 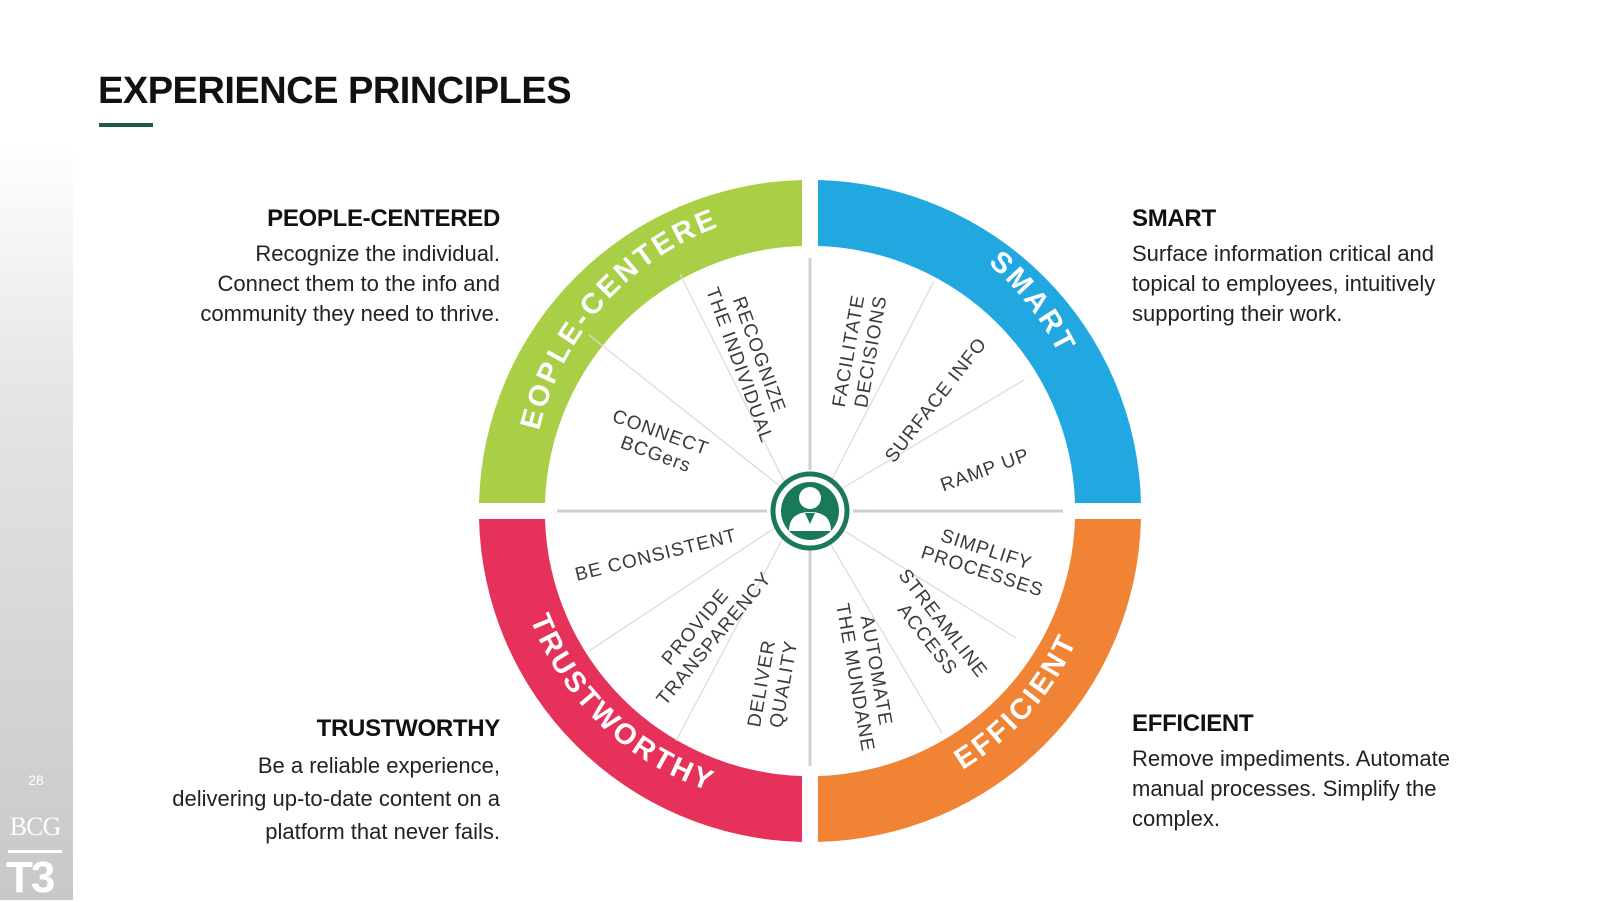 I want to click on t3-logo: T3, so click(x=30, y=877).